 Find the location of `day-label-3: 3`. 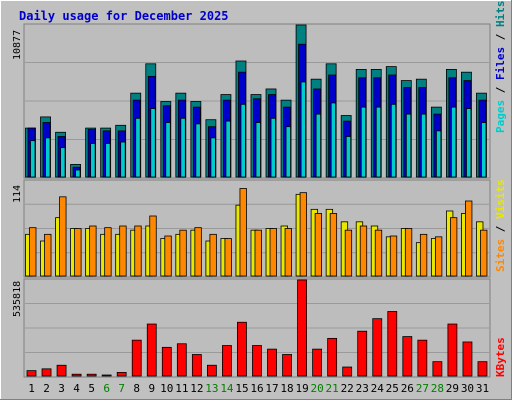

day-label-3: 3 is located at coordinates (61, 388).